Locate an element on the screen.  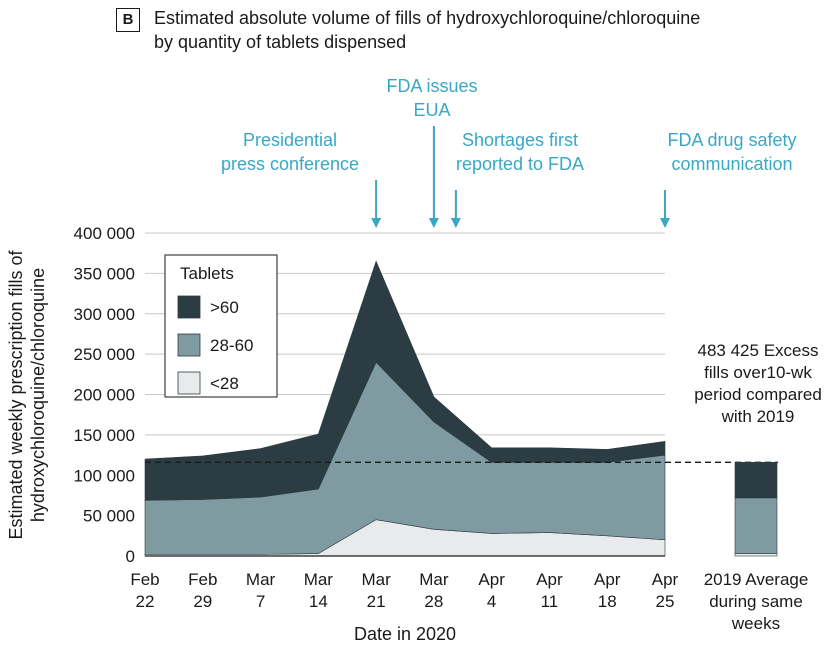
y-tick-label: 250 000 is located at coordinates (104, 354).